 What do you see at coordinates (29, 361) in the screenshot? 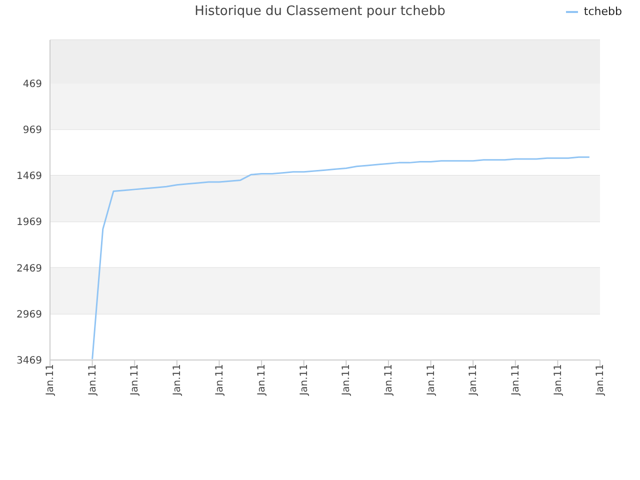
I see `y-tick-label: 3469` at bounding box center [29, 361].